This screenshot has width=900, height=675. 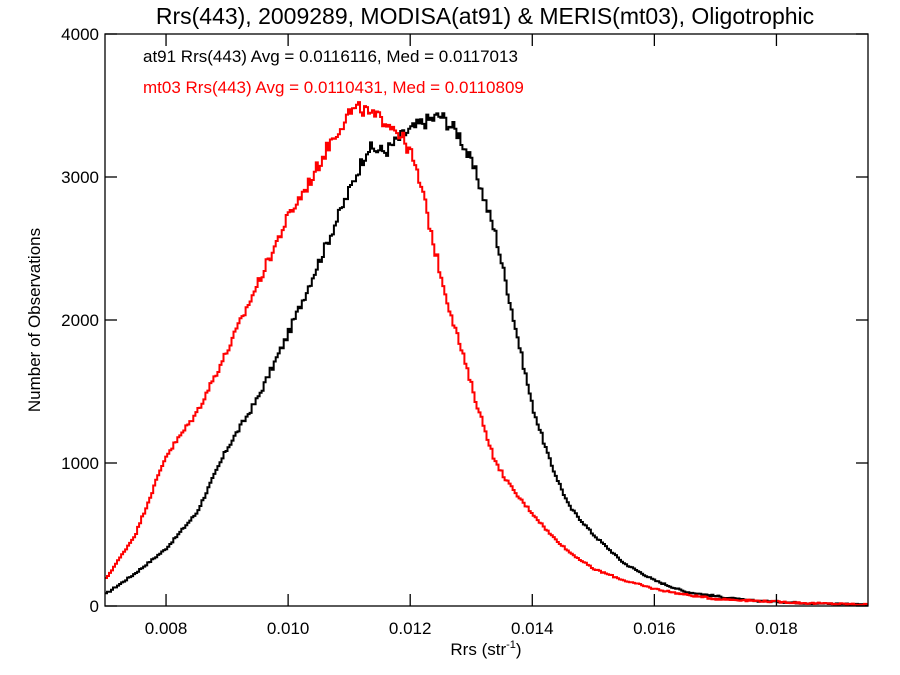 What do you see at coordinates (511, 645) in the screenshot?
I see `x-axis-label-superscript: -1` at bounding box center [511, 645].